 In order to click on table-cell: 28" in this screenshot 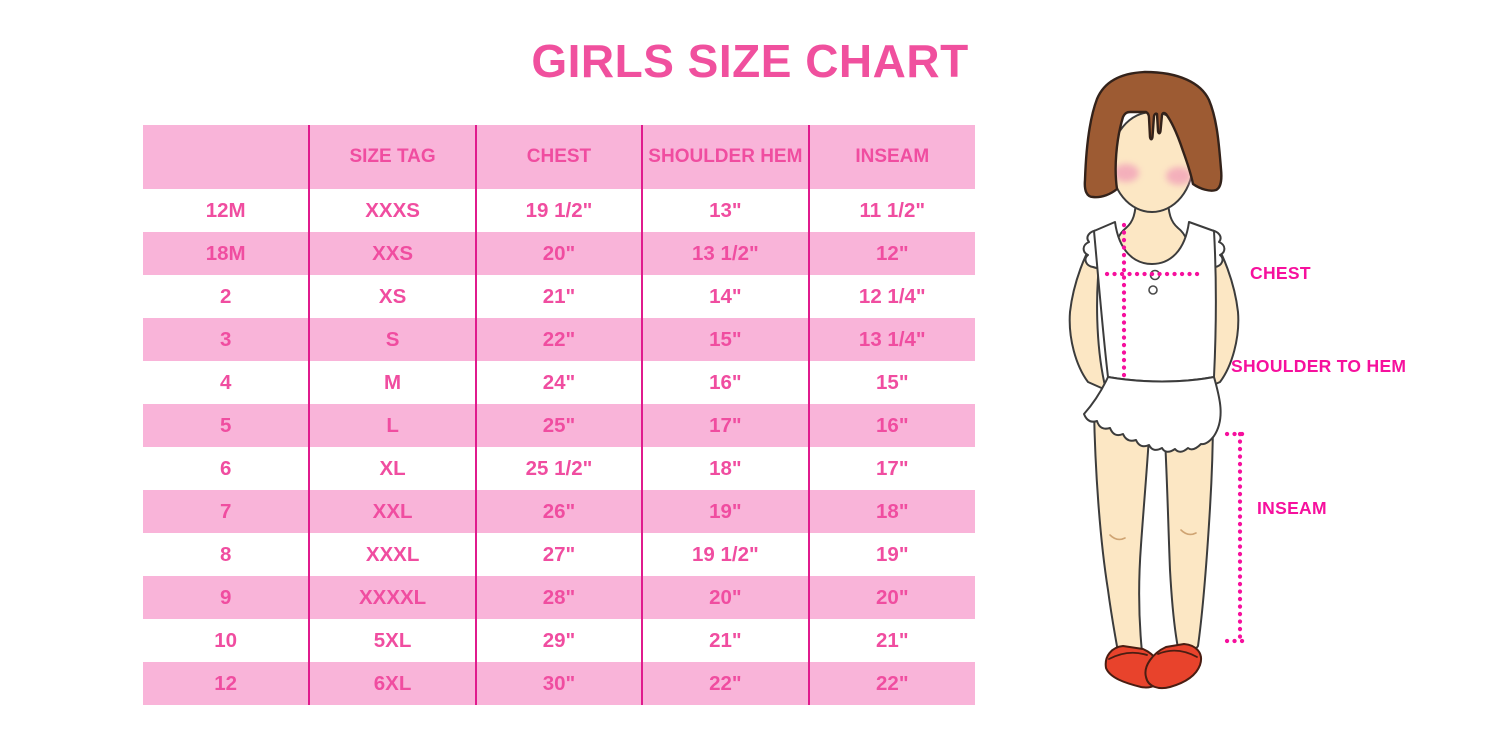, I will do `click(558, 597)`.